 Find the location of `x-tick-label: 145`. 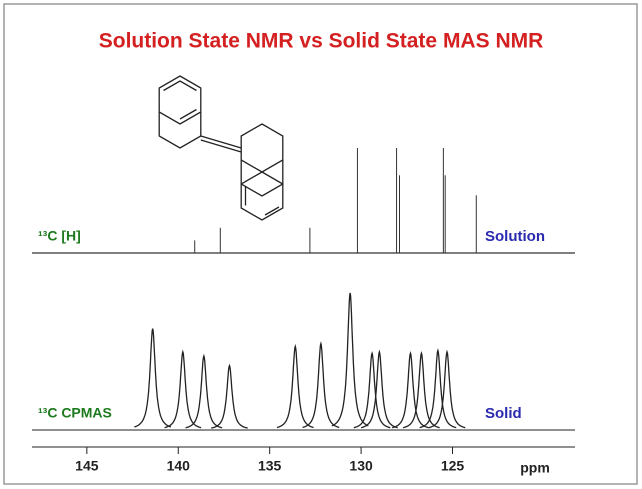

x-tick-label: 145 is located at coordinates (87, 466).